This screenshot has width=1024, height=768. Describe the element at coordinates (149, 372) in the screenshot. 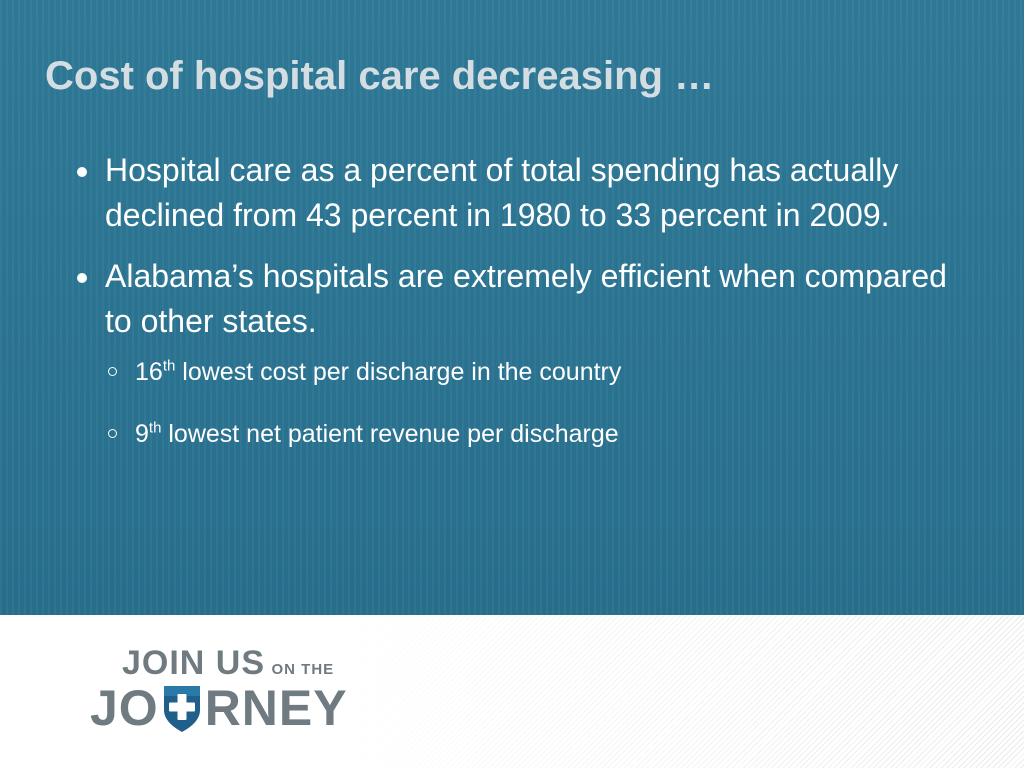

I see `sub-bullet-ordinal: 16` at that location.